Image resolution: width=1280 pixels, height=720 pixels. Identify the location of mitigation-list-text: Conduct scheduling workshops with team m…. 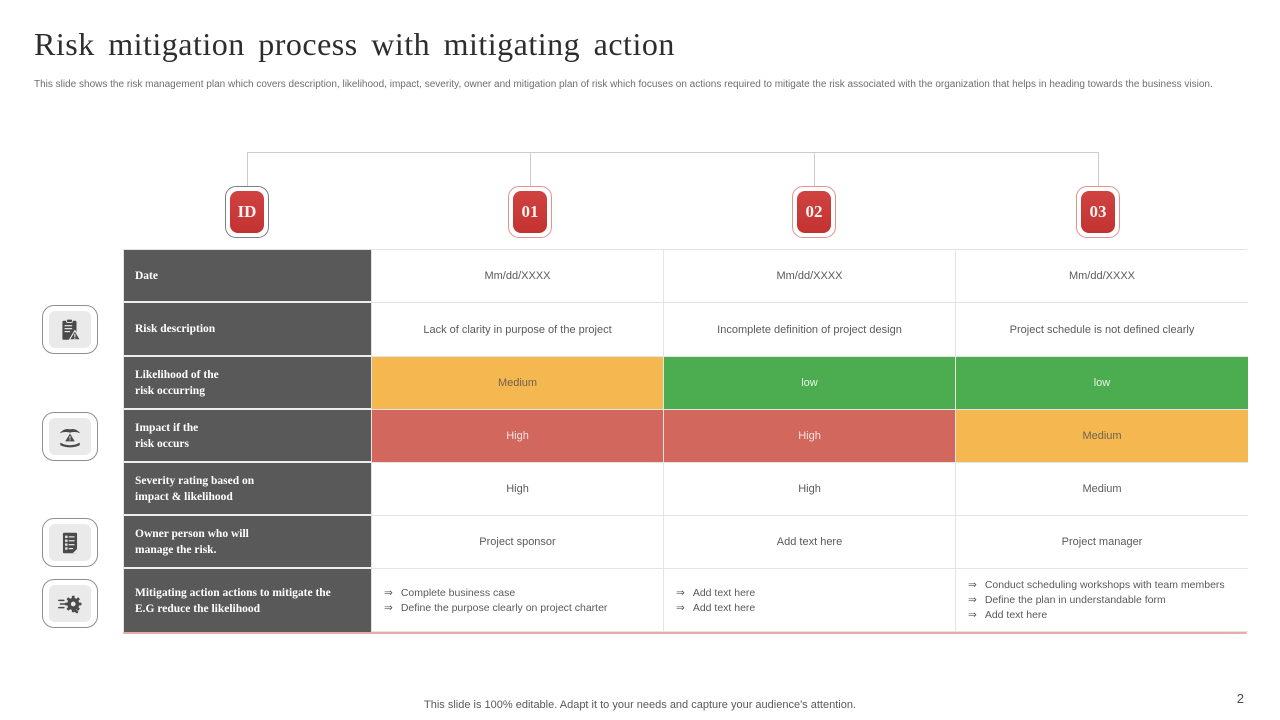
(1104, 585).